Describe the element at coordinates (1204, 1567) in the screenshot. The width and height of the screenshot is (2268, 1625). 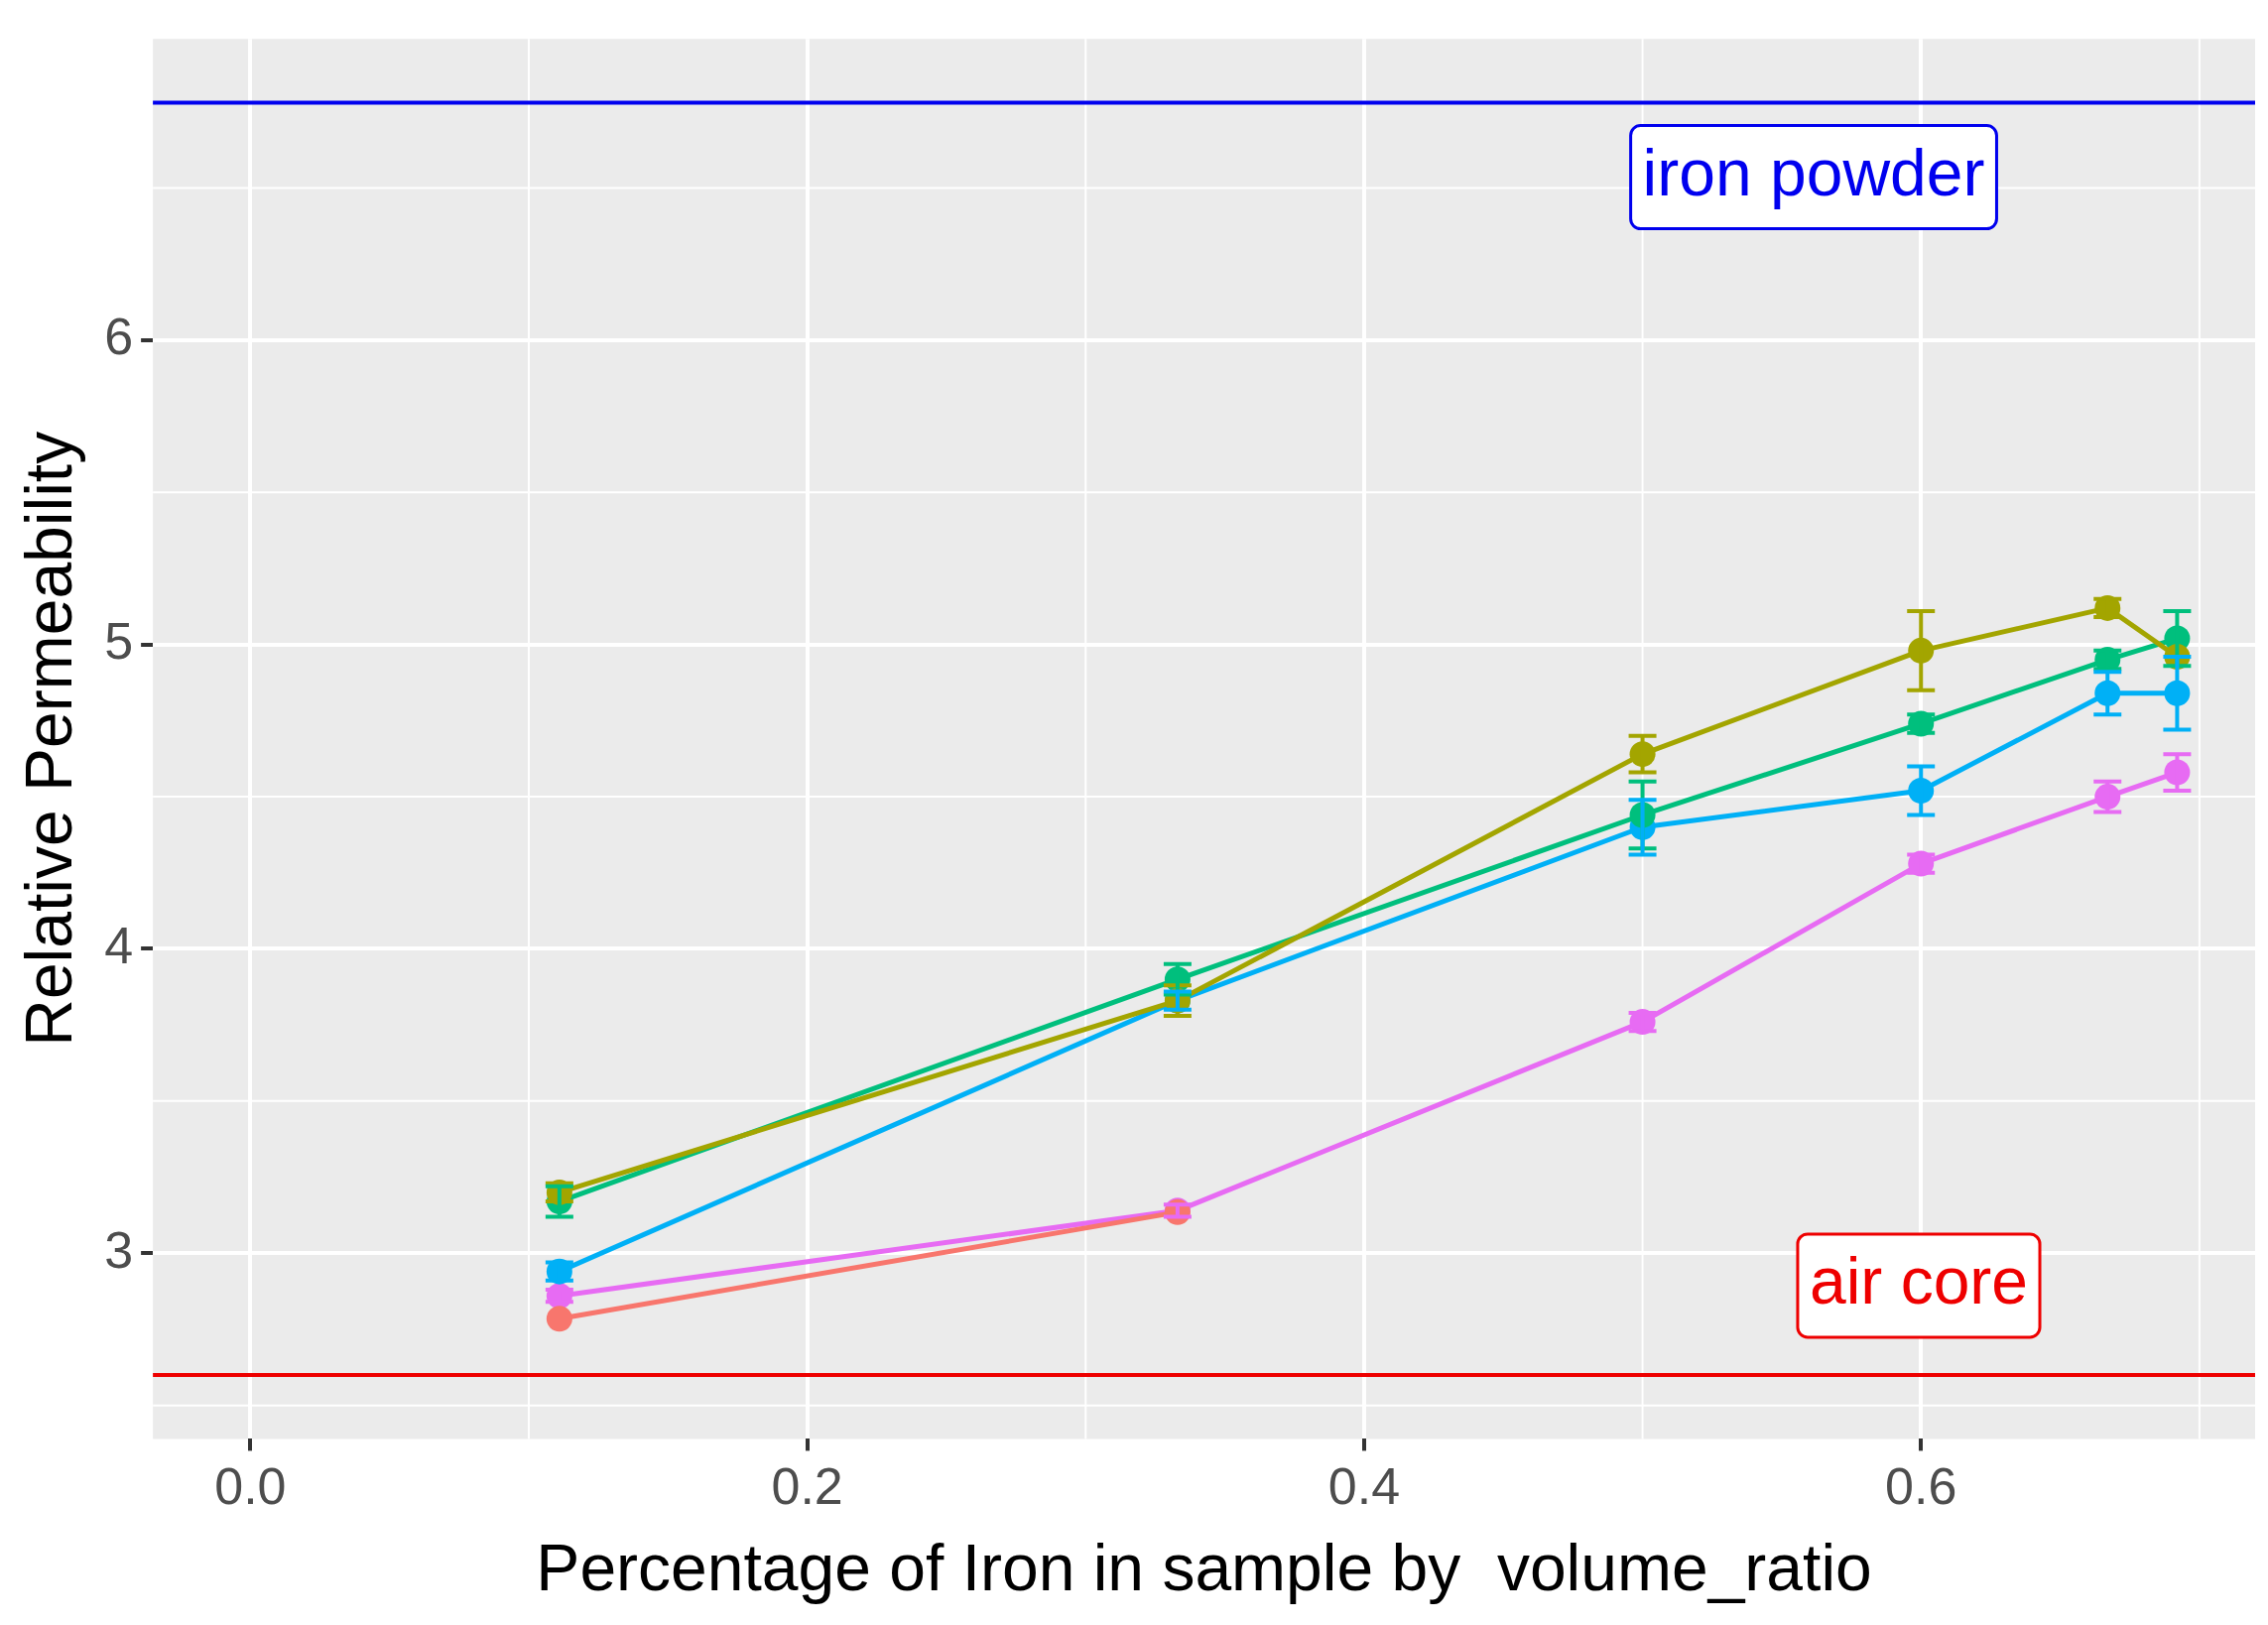
I see `x-axis-title: Percentage of Iron in sample by volume_ratio` at that location.